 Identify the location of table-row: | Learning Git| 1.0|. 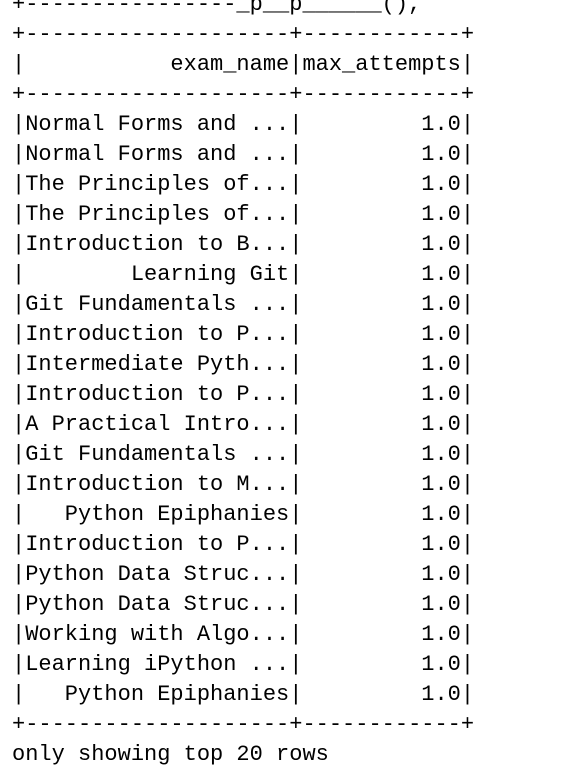
(243, 274).